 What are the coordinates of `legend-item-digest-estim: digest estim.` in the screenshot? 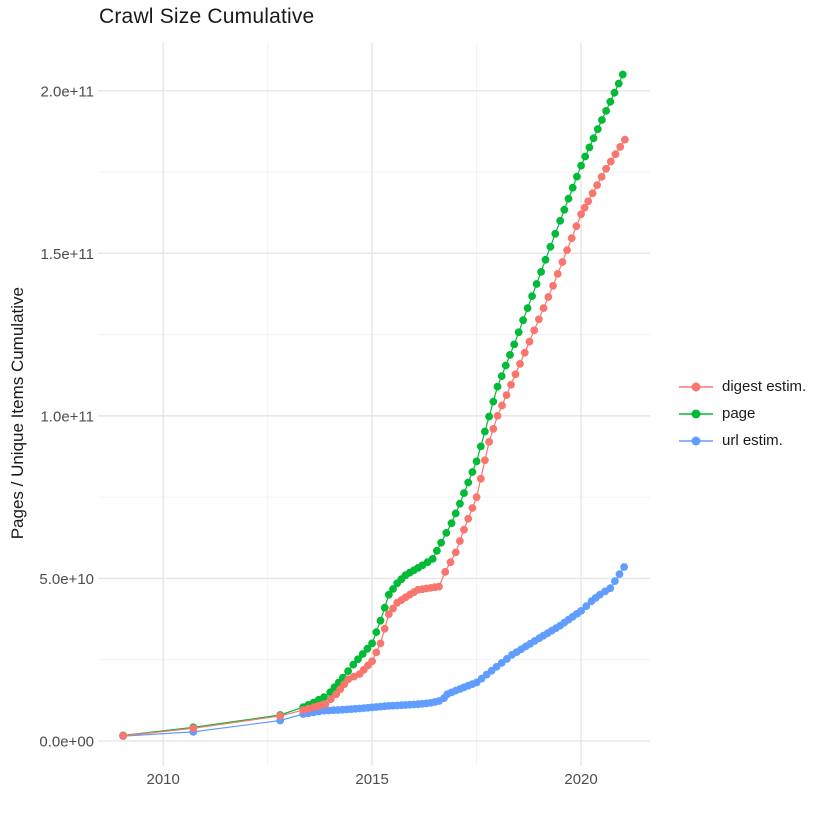 It's located at (742, 386).